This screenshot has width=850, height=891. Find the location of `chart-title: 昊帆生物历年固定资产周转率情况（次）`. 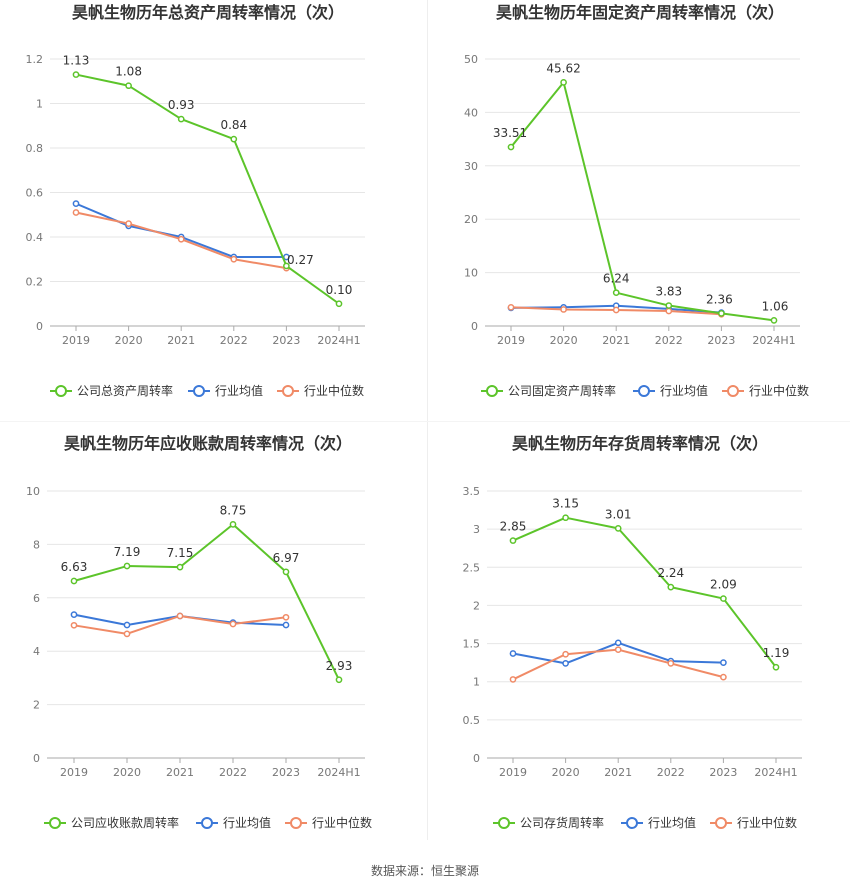

chart-title: 昊帆生物历年固定资产周转率情况（次） is located at coordinates (640, 12).